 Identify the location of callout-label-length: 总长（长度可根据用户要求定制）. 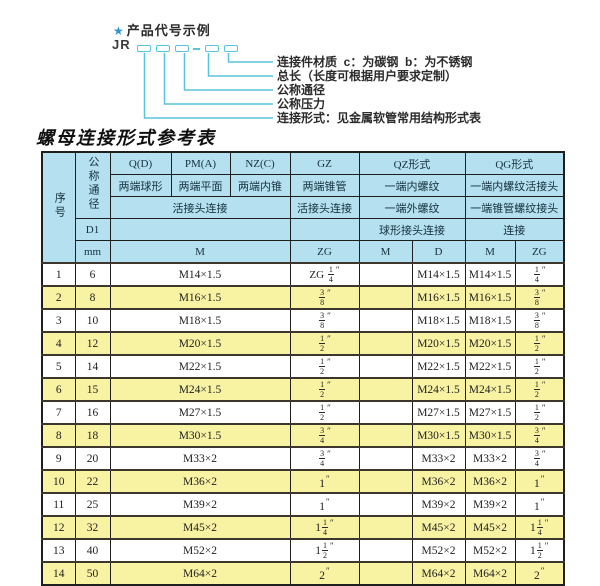
(367, 76).